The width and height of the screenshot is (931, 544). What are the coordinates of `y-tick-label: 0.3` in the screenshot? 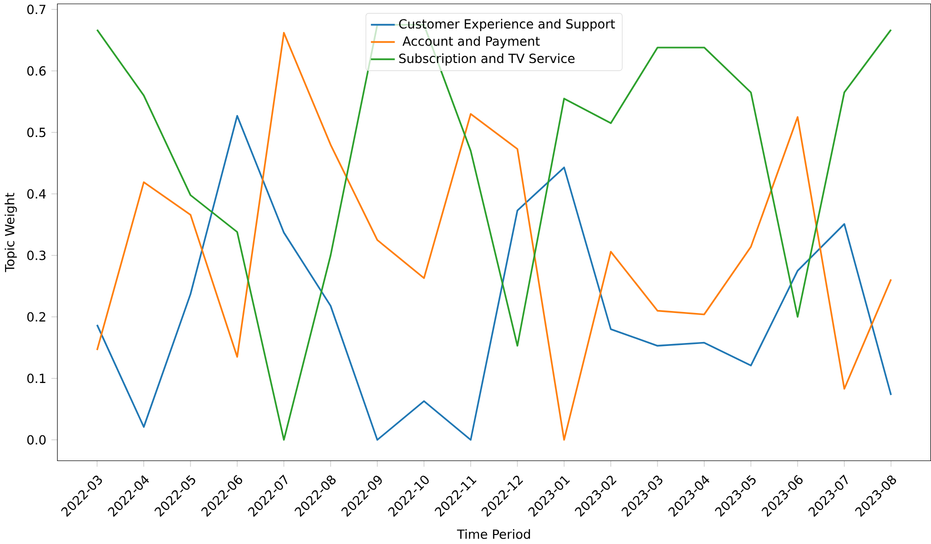 It's located at (36, 255).